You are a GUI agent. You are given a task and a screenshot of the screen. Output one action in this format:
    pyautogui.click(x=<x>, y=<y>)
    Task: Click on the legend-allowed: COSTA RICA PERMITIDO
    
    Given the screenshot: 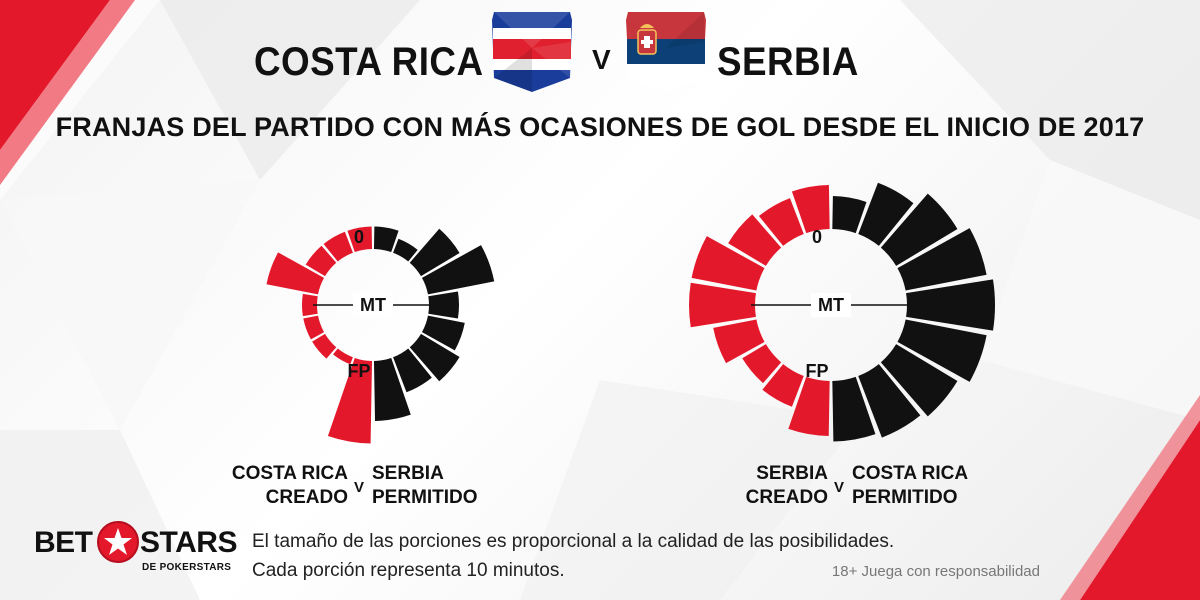 What is the action you would take?
    pyautogui.click(x=910, y=486)
    